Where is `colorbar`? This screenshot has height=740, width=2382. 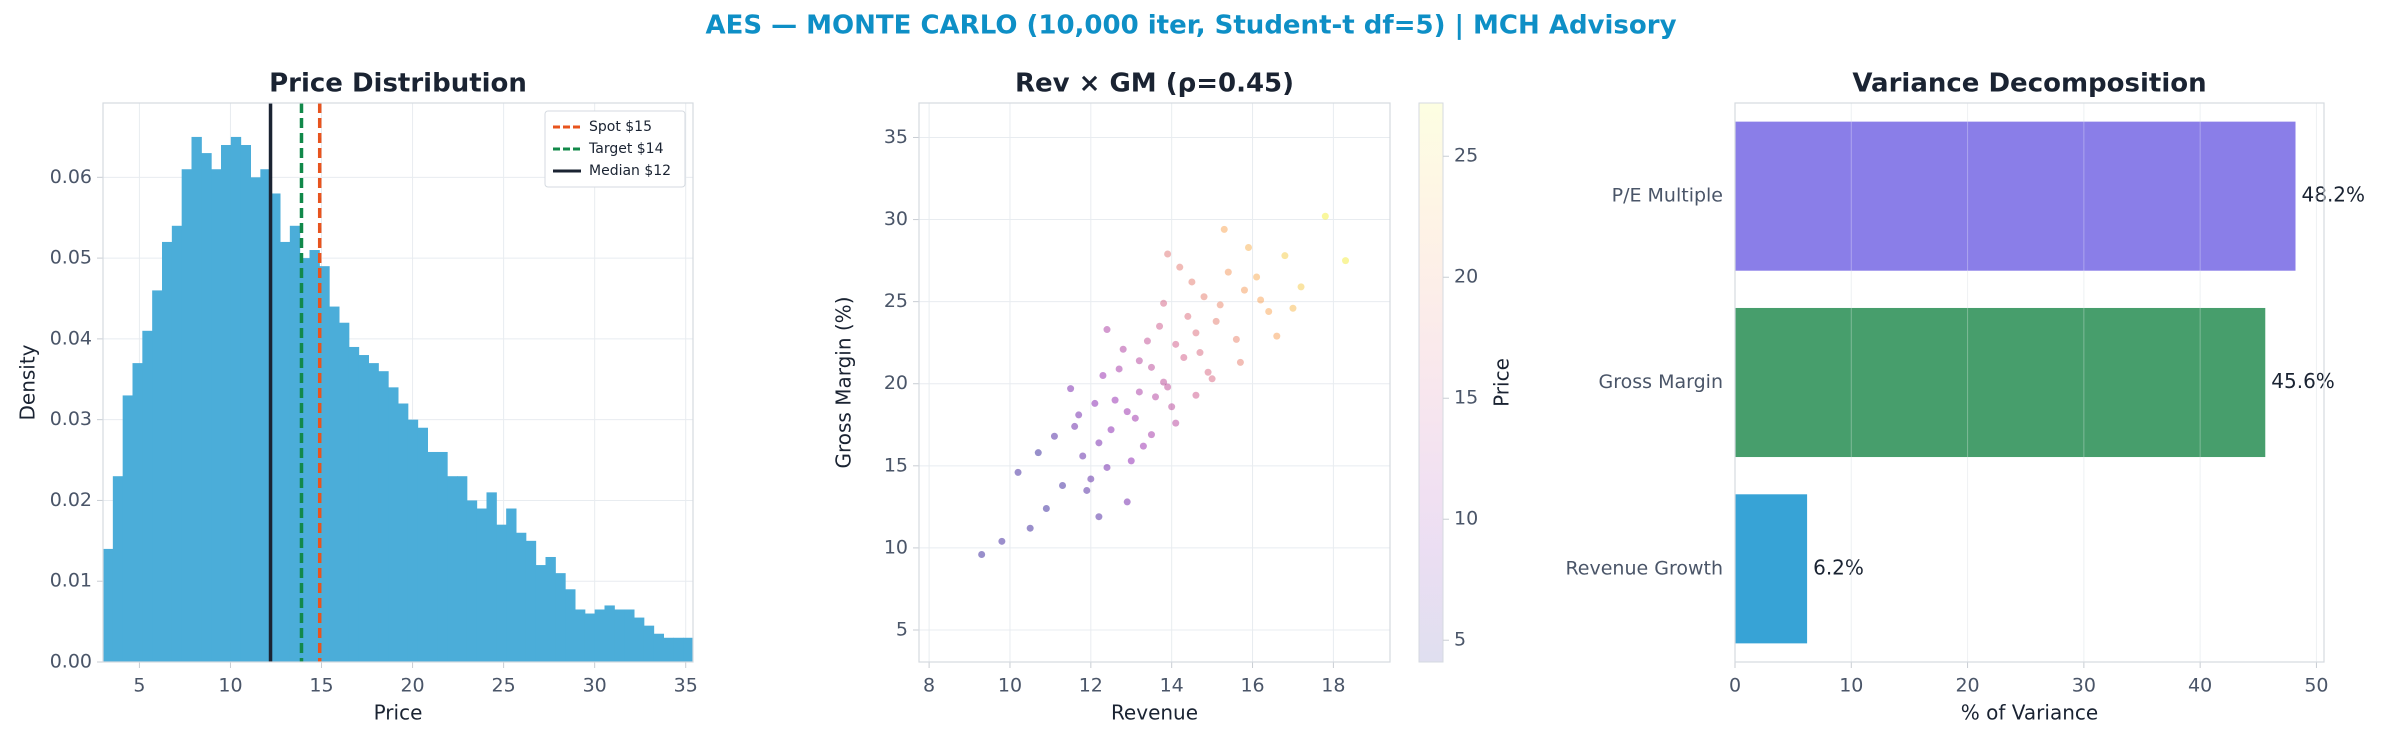
colorbar is located at coordinates (1431, 382).